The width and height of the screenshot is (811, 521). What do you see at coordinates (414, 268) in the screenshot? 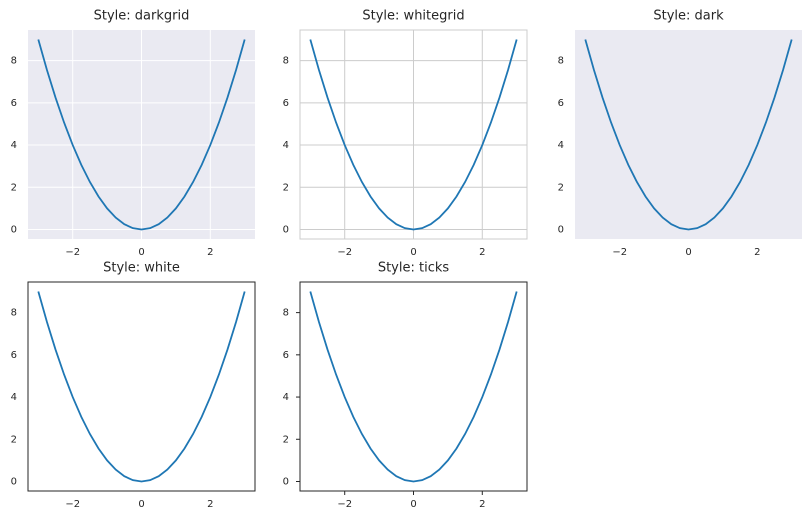
I see `subplot-title: Style: ticks` at bounding box center [414, 268].